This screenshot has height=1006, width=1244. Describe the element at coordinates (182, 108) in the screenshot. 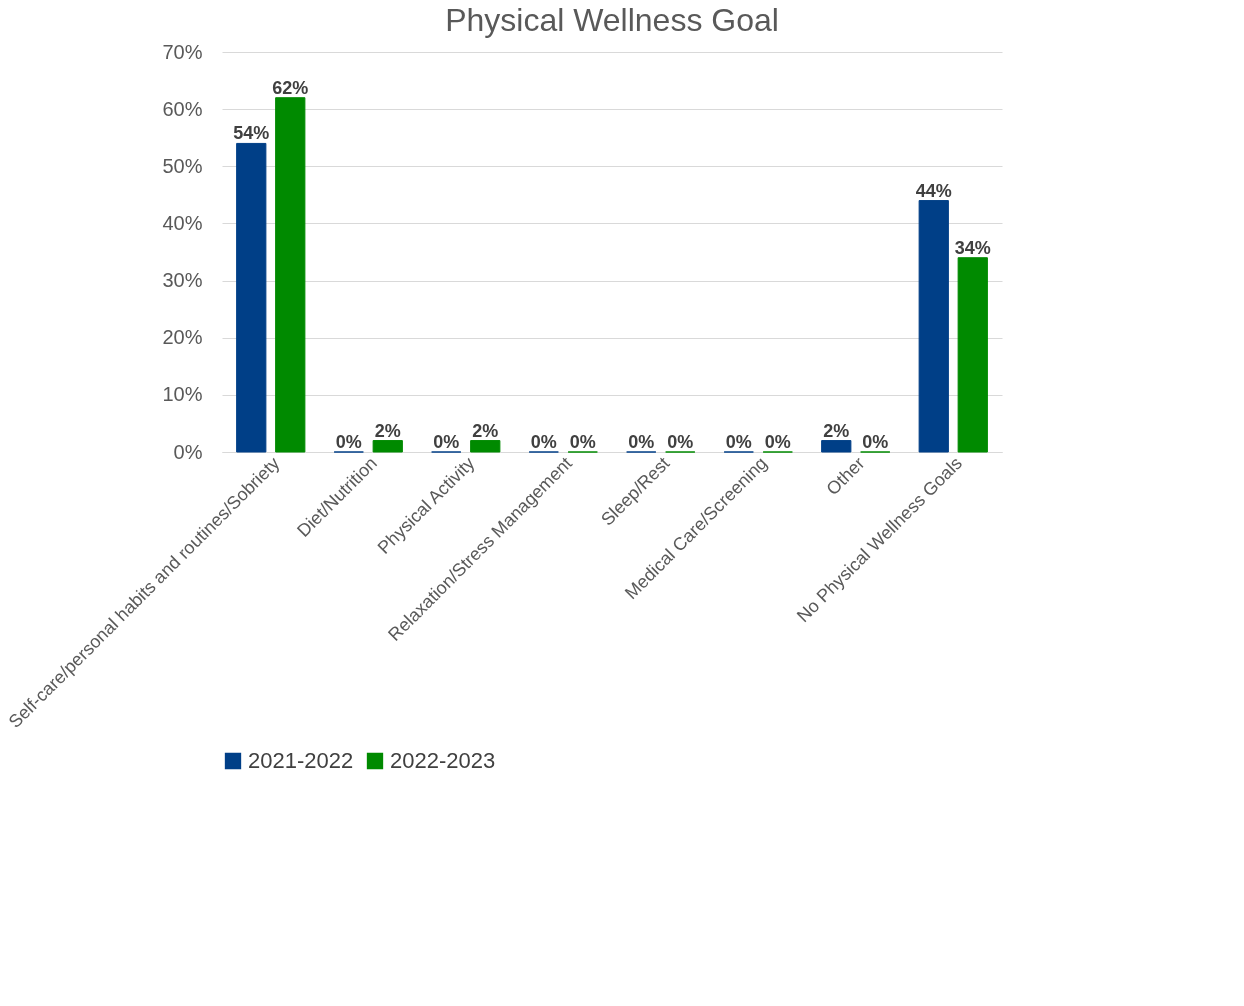

I see `y-tick-label: 60%` at that location.